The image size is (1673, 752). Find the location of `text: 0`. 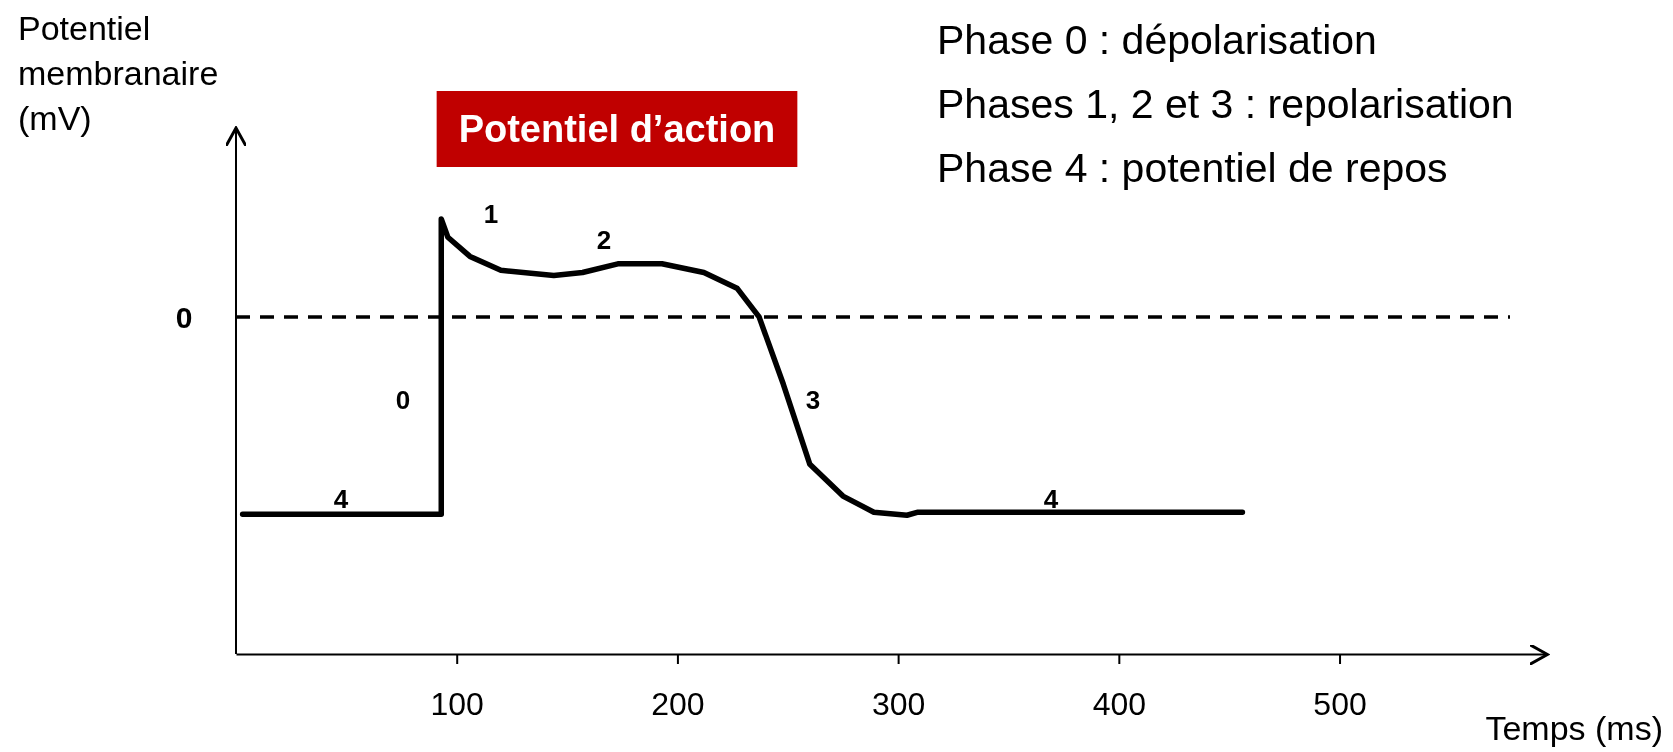

text: 0 is located at coordinates (184, 317).